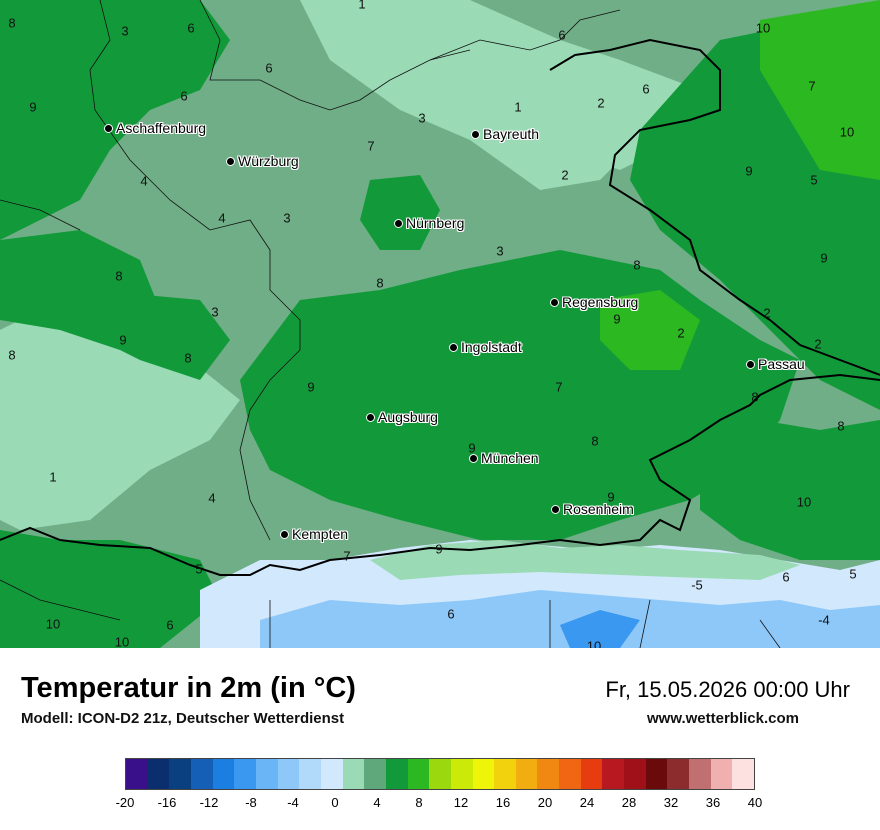  Describe the element at coordinates (268, 161) in the screenshot. I see `city-name: Würzburg` at that location.